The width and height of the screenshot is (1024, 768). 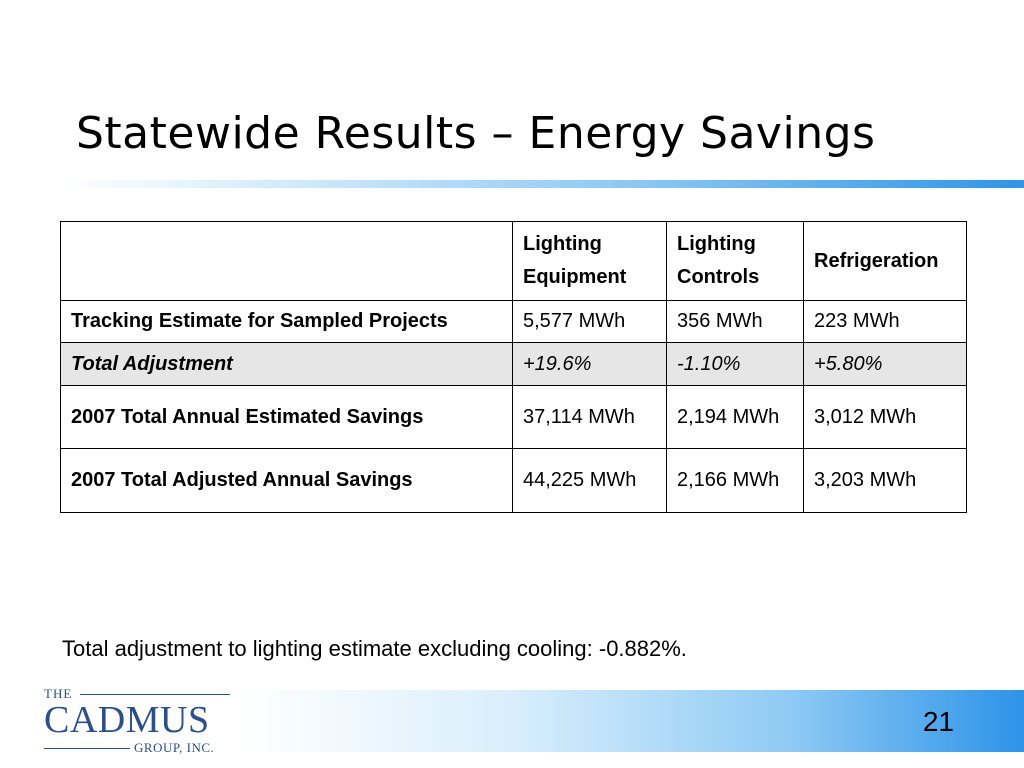 What do you see at coordinates (174, 747) in the screenshot?
I see `logo-group-text: GROUP, INC.` at bounding box center [174, 747].